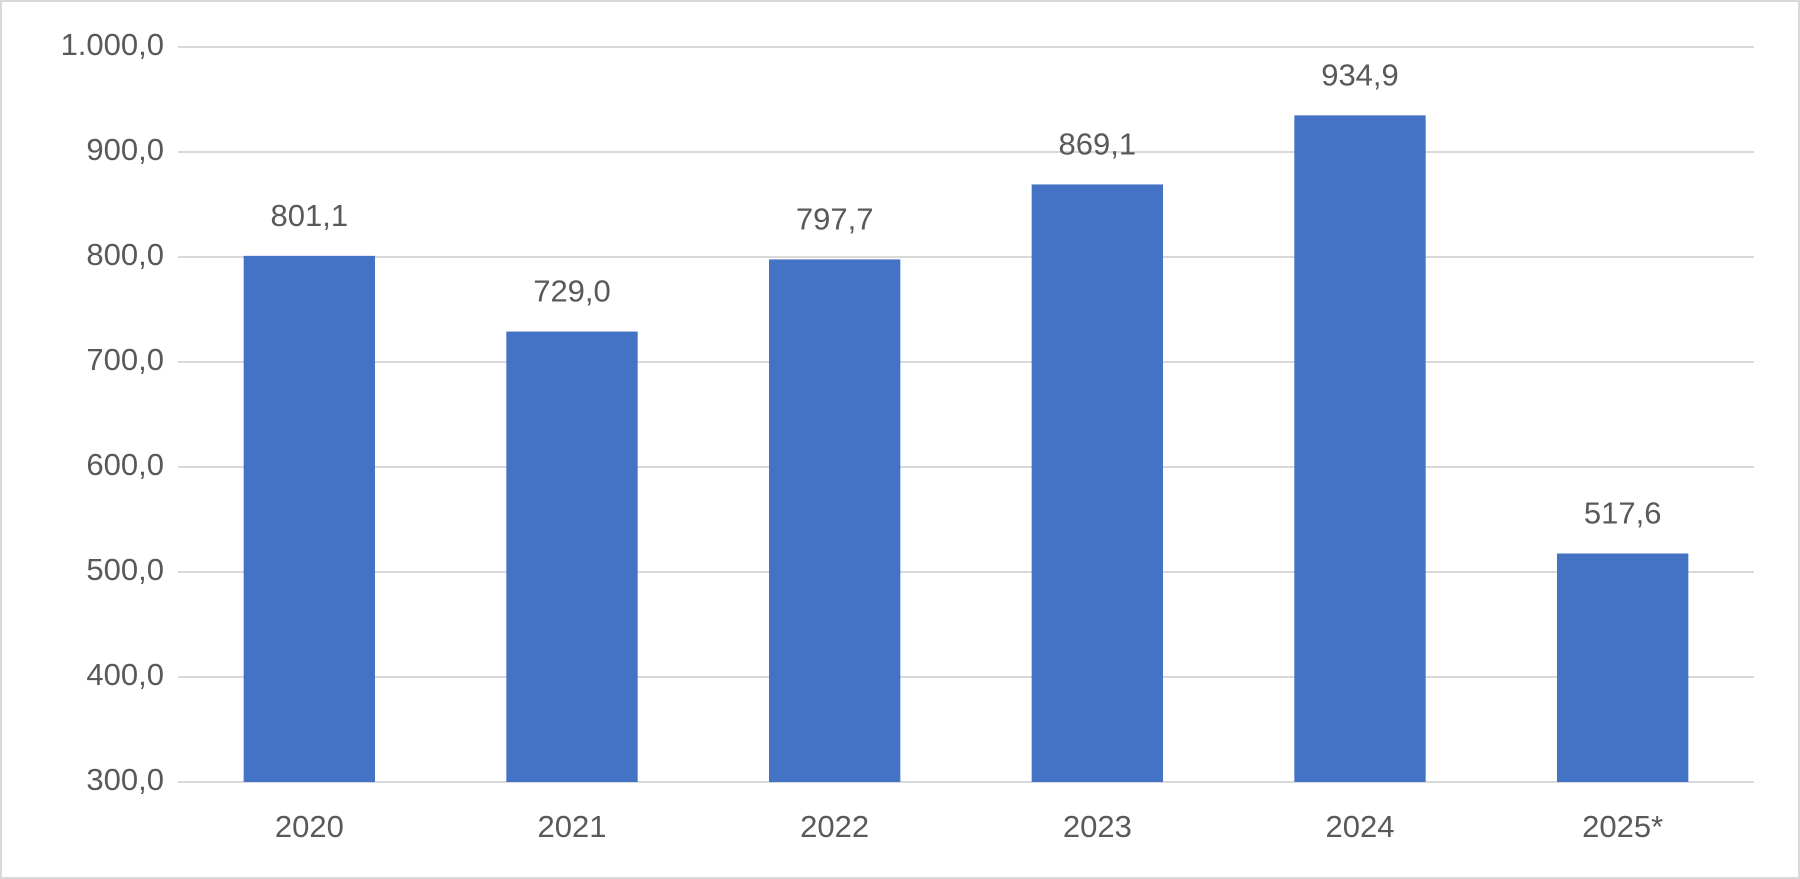 The width and height of the screenshot is (1800, 879). I want to click on value-label: 801,1, so click(310, 215).